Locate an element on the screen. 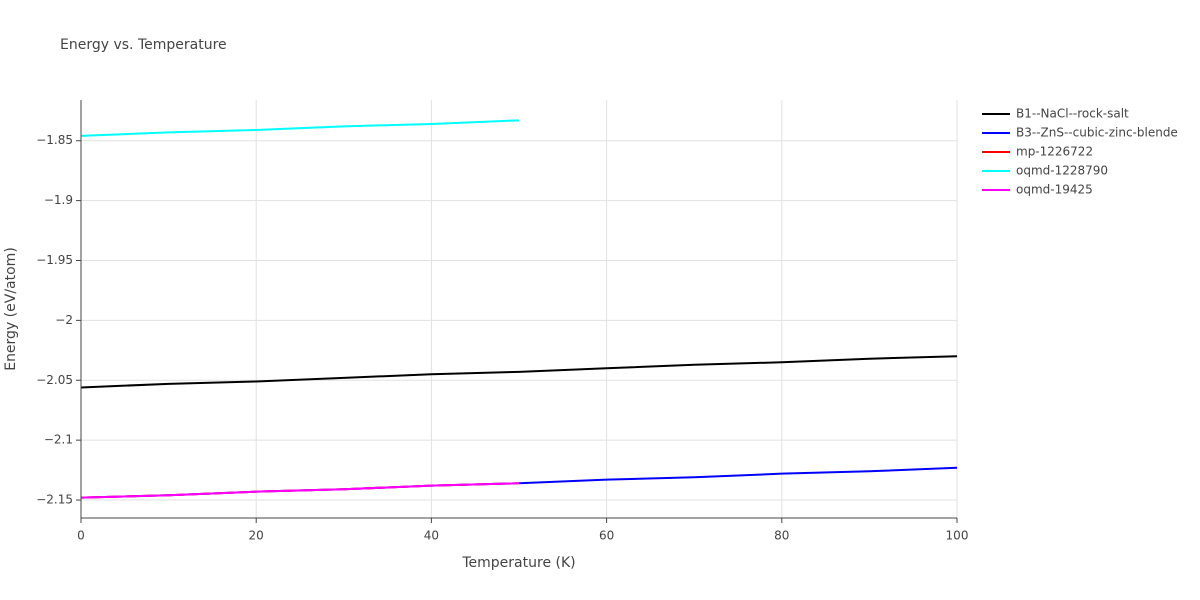 Image resolution: width=1200 pixels, height=600 pixels. legend-label: oqmd-1228790 is located at coordinates (1062, 171).